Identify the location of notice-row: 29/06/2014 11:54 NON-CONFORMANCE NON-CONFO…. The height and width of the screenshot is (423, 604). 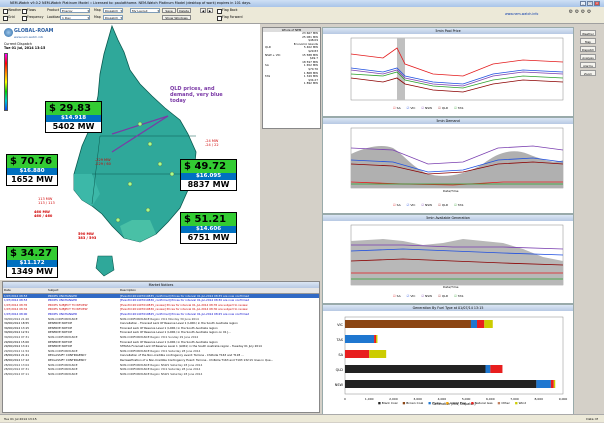
(161, 351).